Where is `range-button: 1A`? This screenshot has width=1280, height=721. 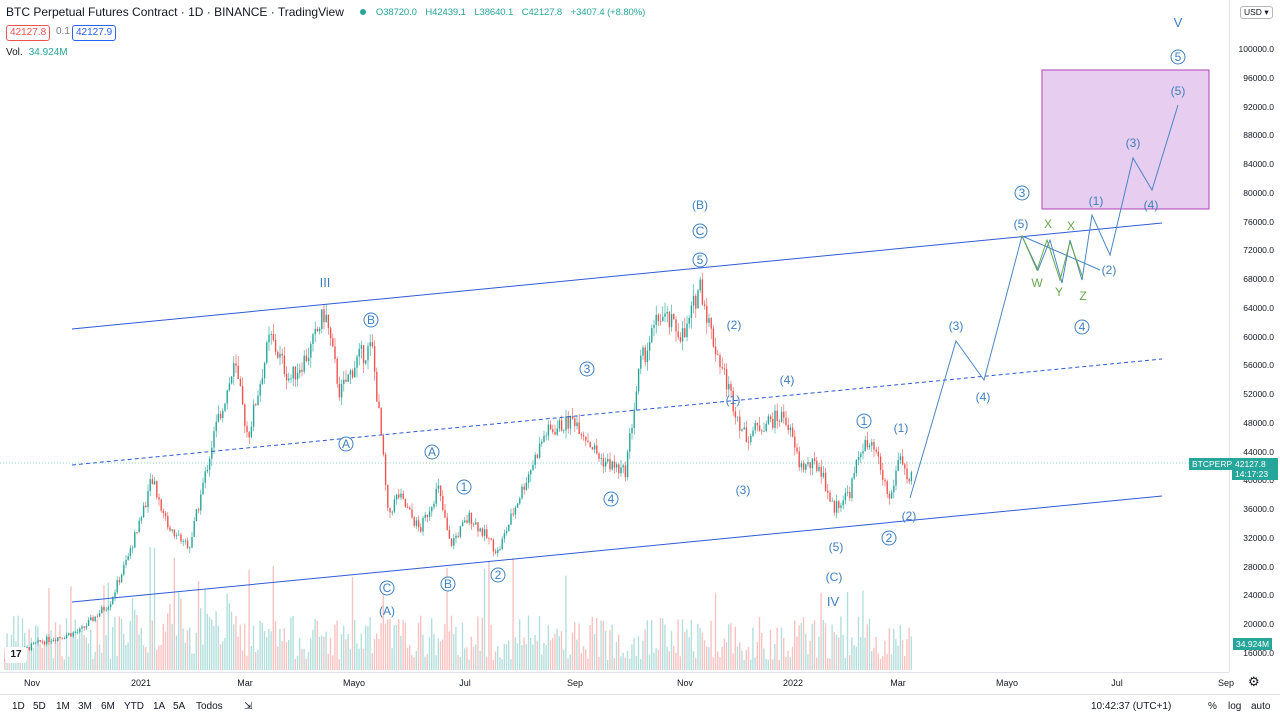 range-button: 1A is located at coordinates (159, 706).